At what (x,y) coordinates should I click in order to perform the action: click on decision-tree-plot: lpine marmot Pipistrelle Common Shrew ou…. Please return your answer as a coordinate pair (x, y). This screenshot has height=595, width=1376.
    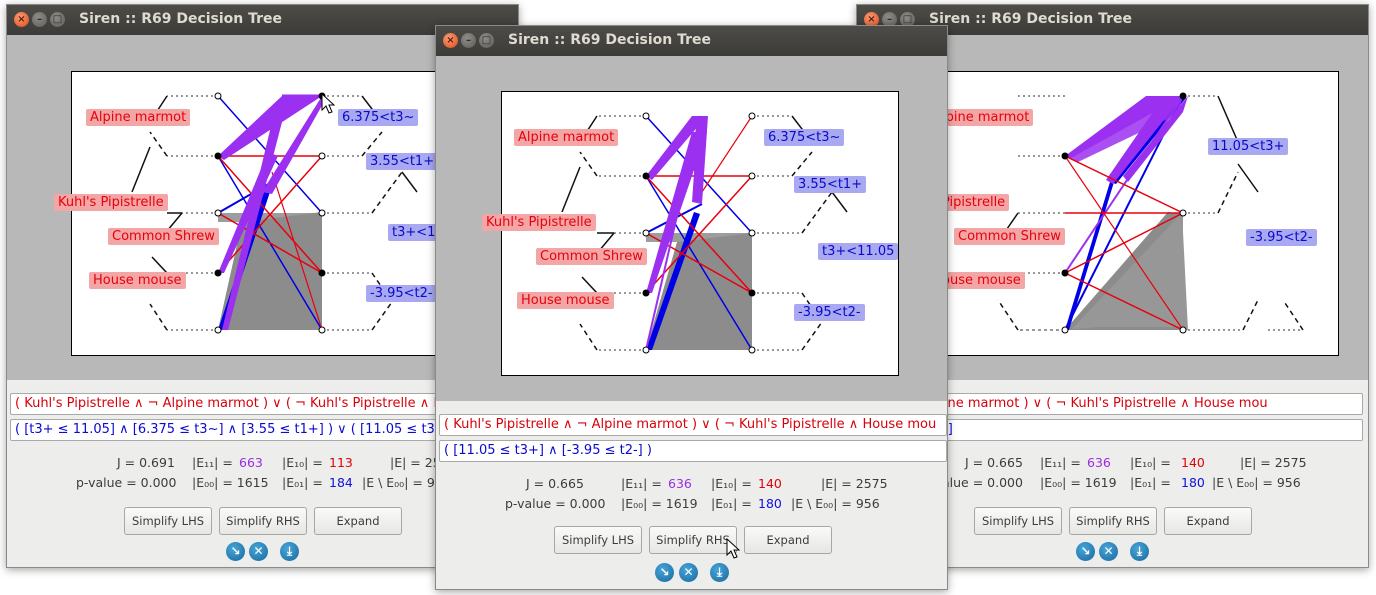
    Looking at the image, I should click on (1138, 213).